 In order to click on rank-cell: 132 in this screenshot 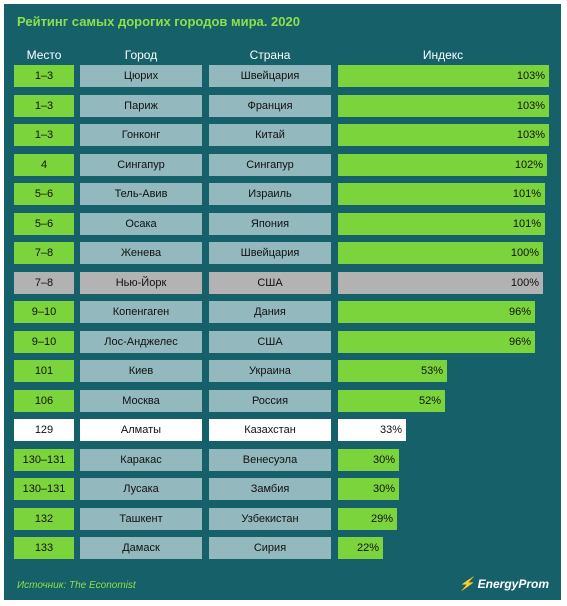, I will do `click(44, 519)`.